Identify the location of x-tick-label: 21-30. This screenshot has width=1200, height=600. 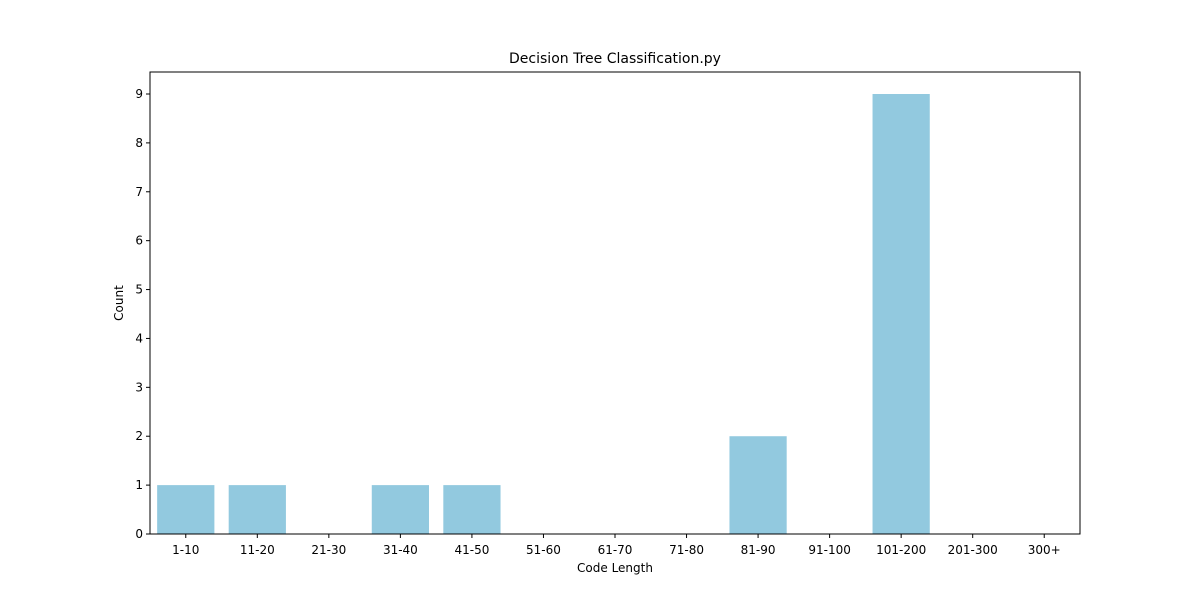
(328, 550).